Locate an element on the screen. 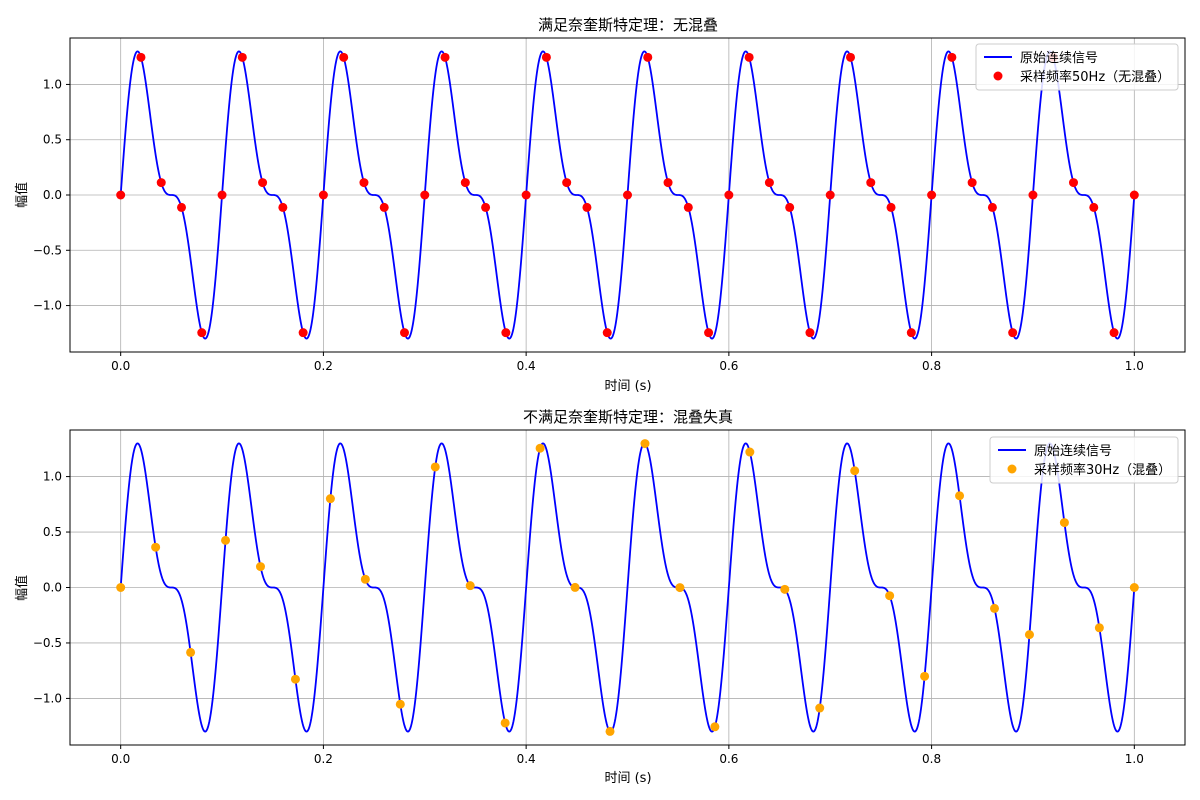  legend-entry-signal: 原始连续信号 is located at coordinates (1073, 451).